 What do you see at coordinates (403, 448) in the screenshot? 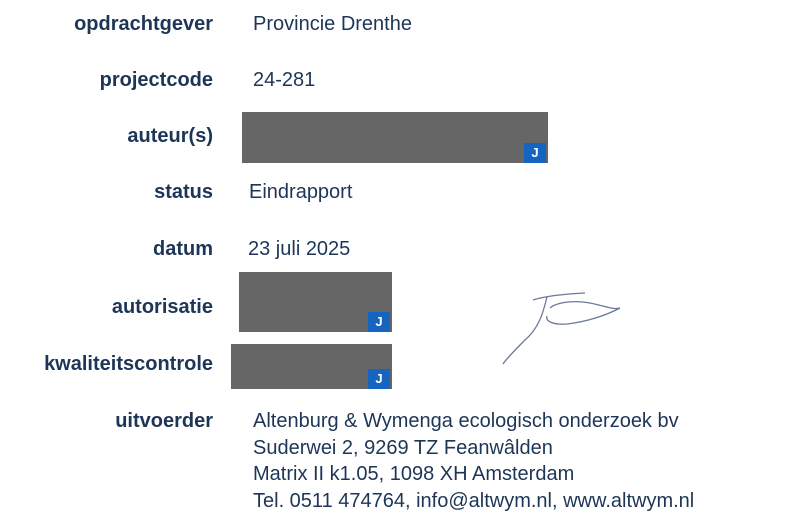
I see `address-line: Suderwei 2, 9269 TZ Feanwâlden` at bounding box center [403, 448].